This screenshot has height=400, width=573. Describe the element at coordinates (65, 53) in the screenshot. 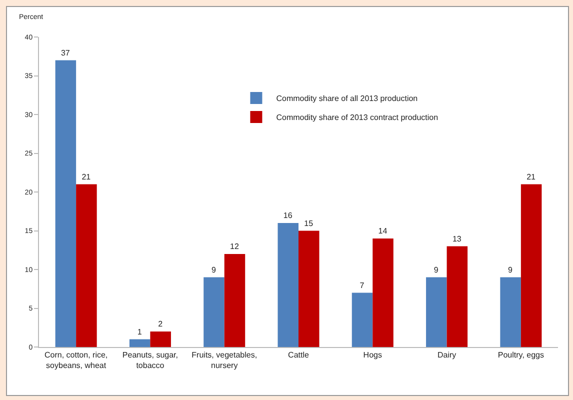

I see `data-label: 37` at that location.